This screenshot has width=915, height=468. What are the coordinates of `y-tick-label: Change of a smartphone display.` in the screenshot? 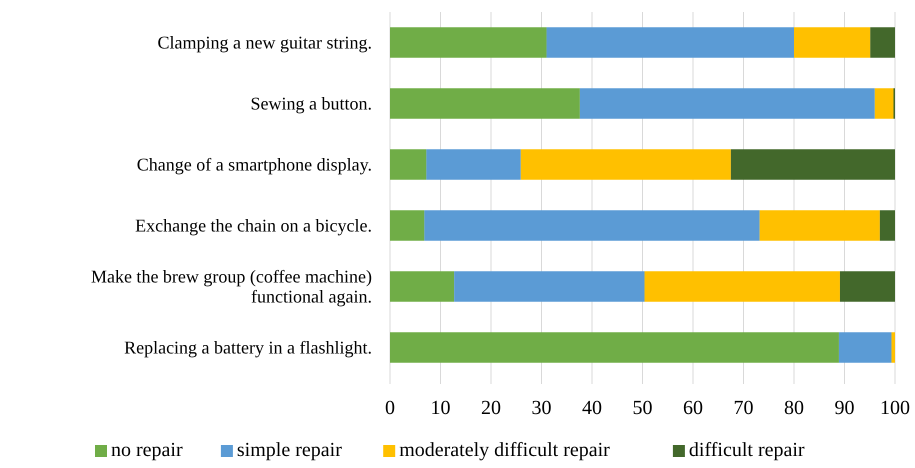 It's located at (254, 164).